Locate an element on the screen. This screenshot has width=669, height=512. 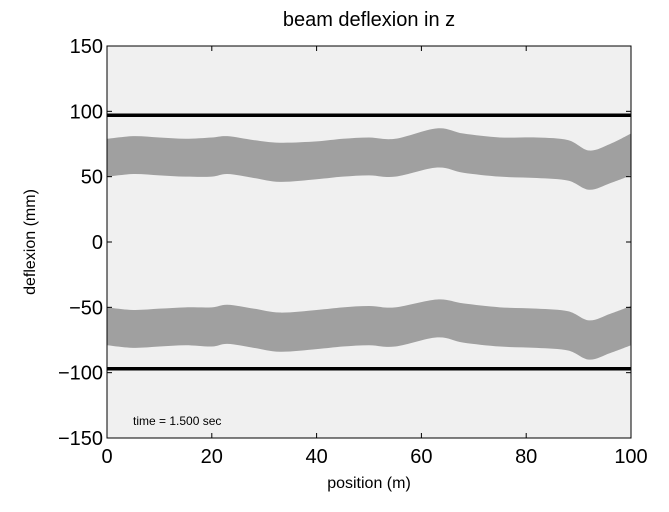
y-tick-label: −100 is located at coordinates (80, 374).